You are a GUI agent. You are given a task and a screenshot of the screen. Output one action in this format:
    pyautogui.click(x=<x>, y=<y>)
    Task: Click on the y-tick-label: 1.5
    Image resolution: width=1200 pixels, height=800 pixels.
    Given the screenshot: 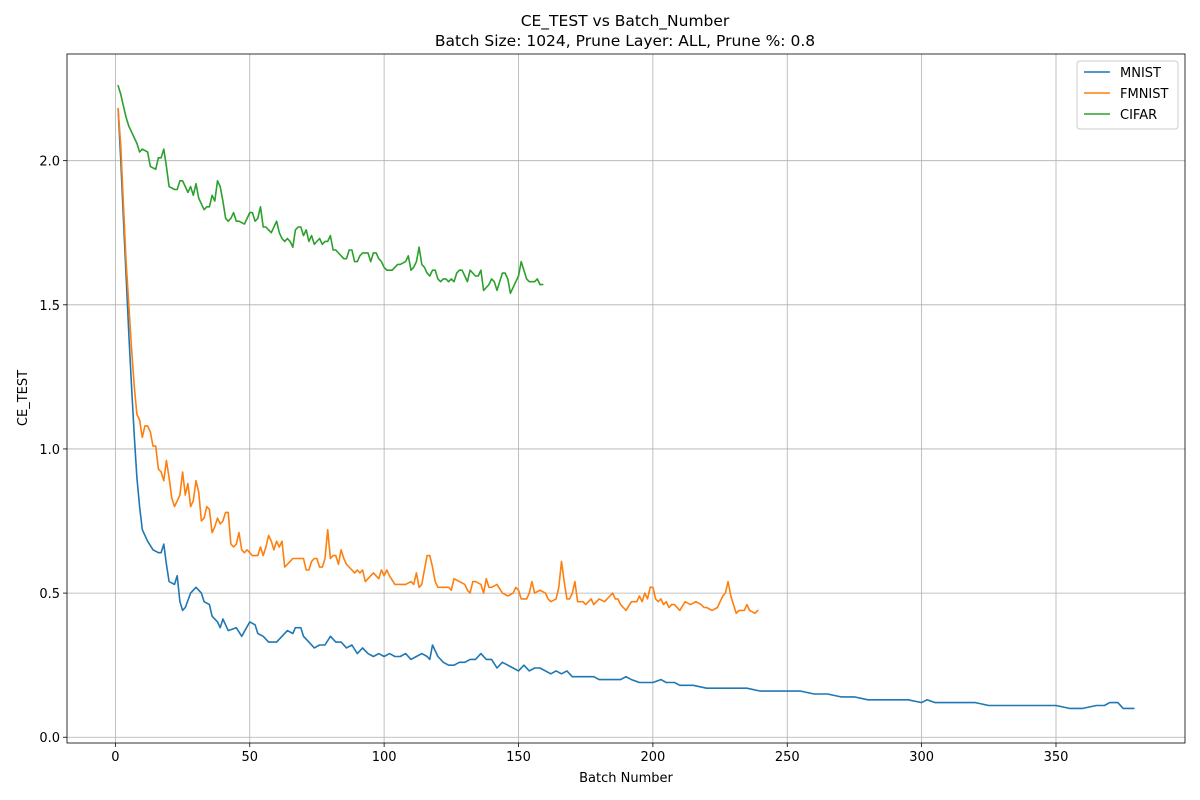 What is the action you would take?
    pyautogui.click(x=49, y=306)
    